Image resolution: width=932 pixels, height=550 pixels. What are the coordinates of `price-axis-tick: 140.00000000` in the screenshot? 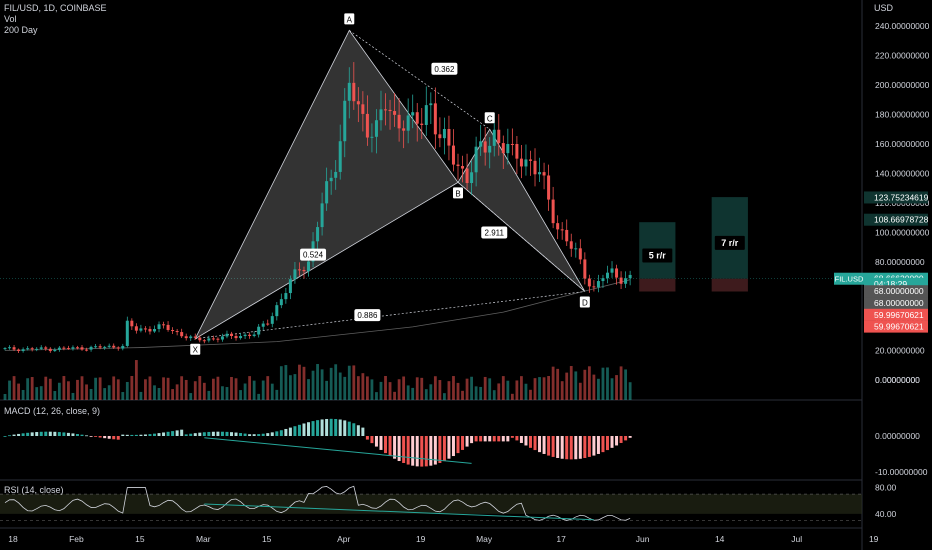 It's located at (902, 174).